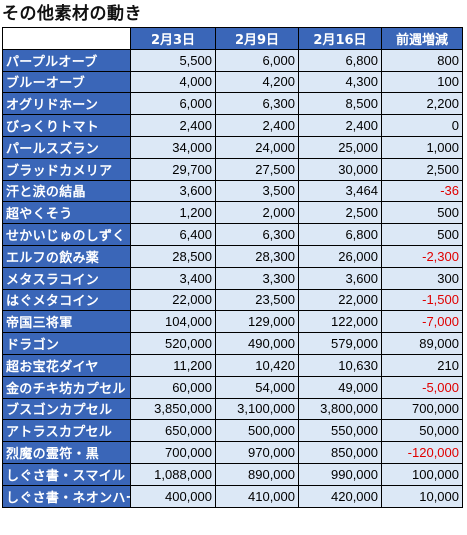  What do you see at coordinates (173, 496) in the screenshot?
I see `price-date-1-cell: 400,000` at bounding box center [173, 496].